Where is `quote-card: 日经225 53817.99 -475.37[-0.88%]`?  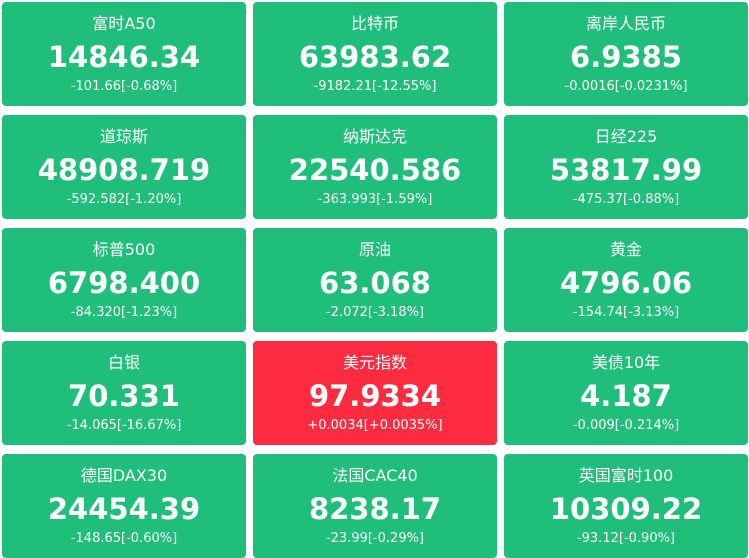 quote-card: 日经225 53817.99 -475.37[-0.88%] is located at coordinates (626, 167).